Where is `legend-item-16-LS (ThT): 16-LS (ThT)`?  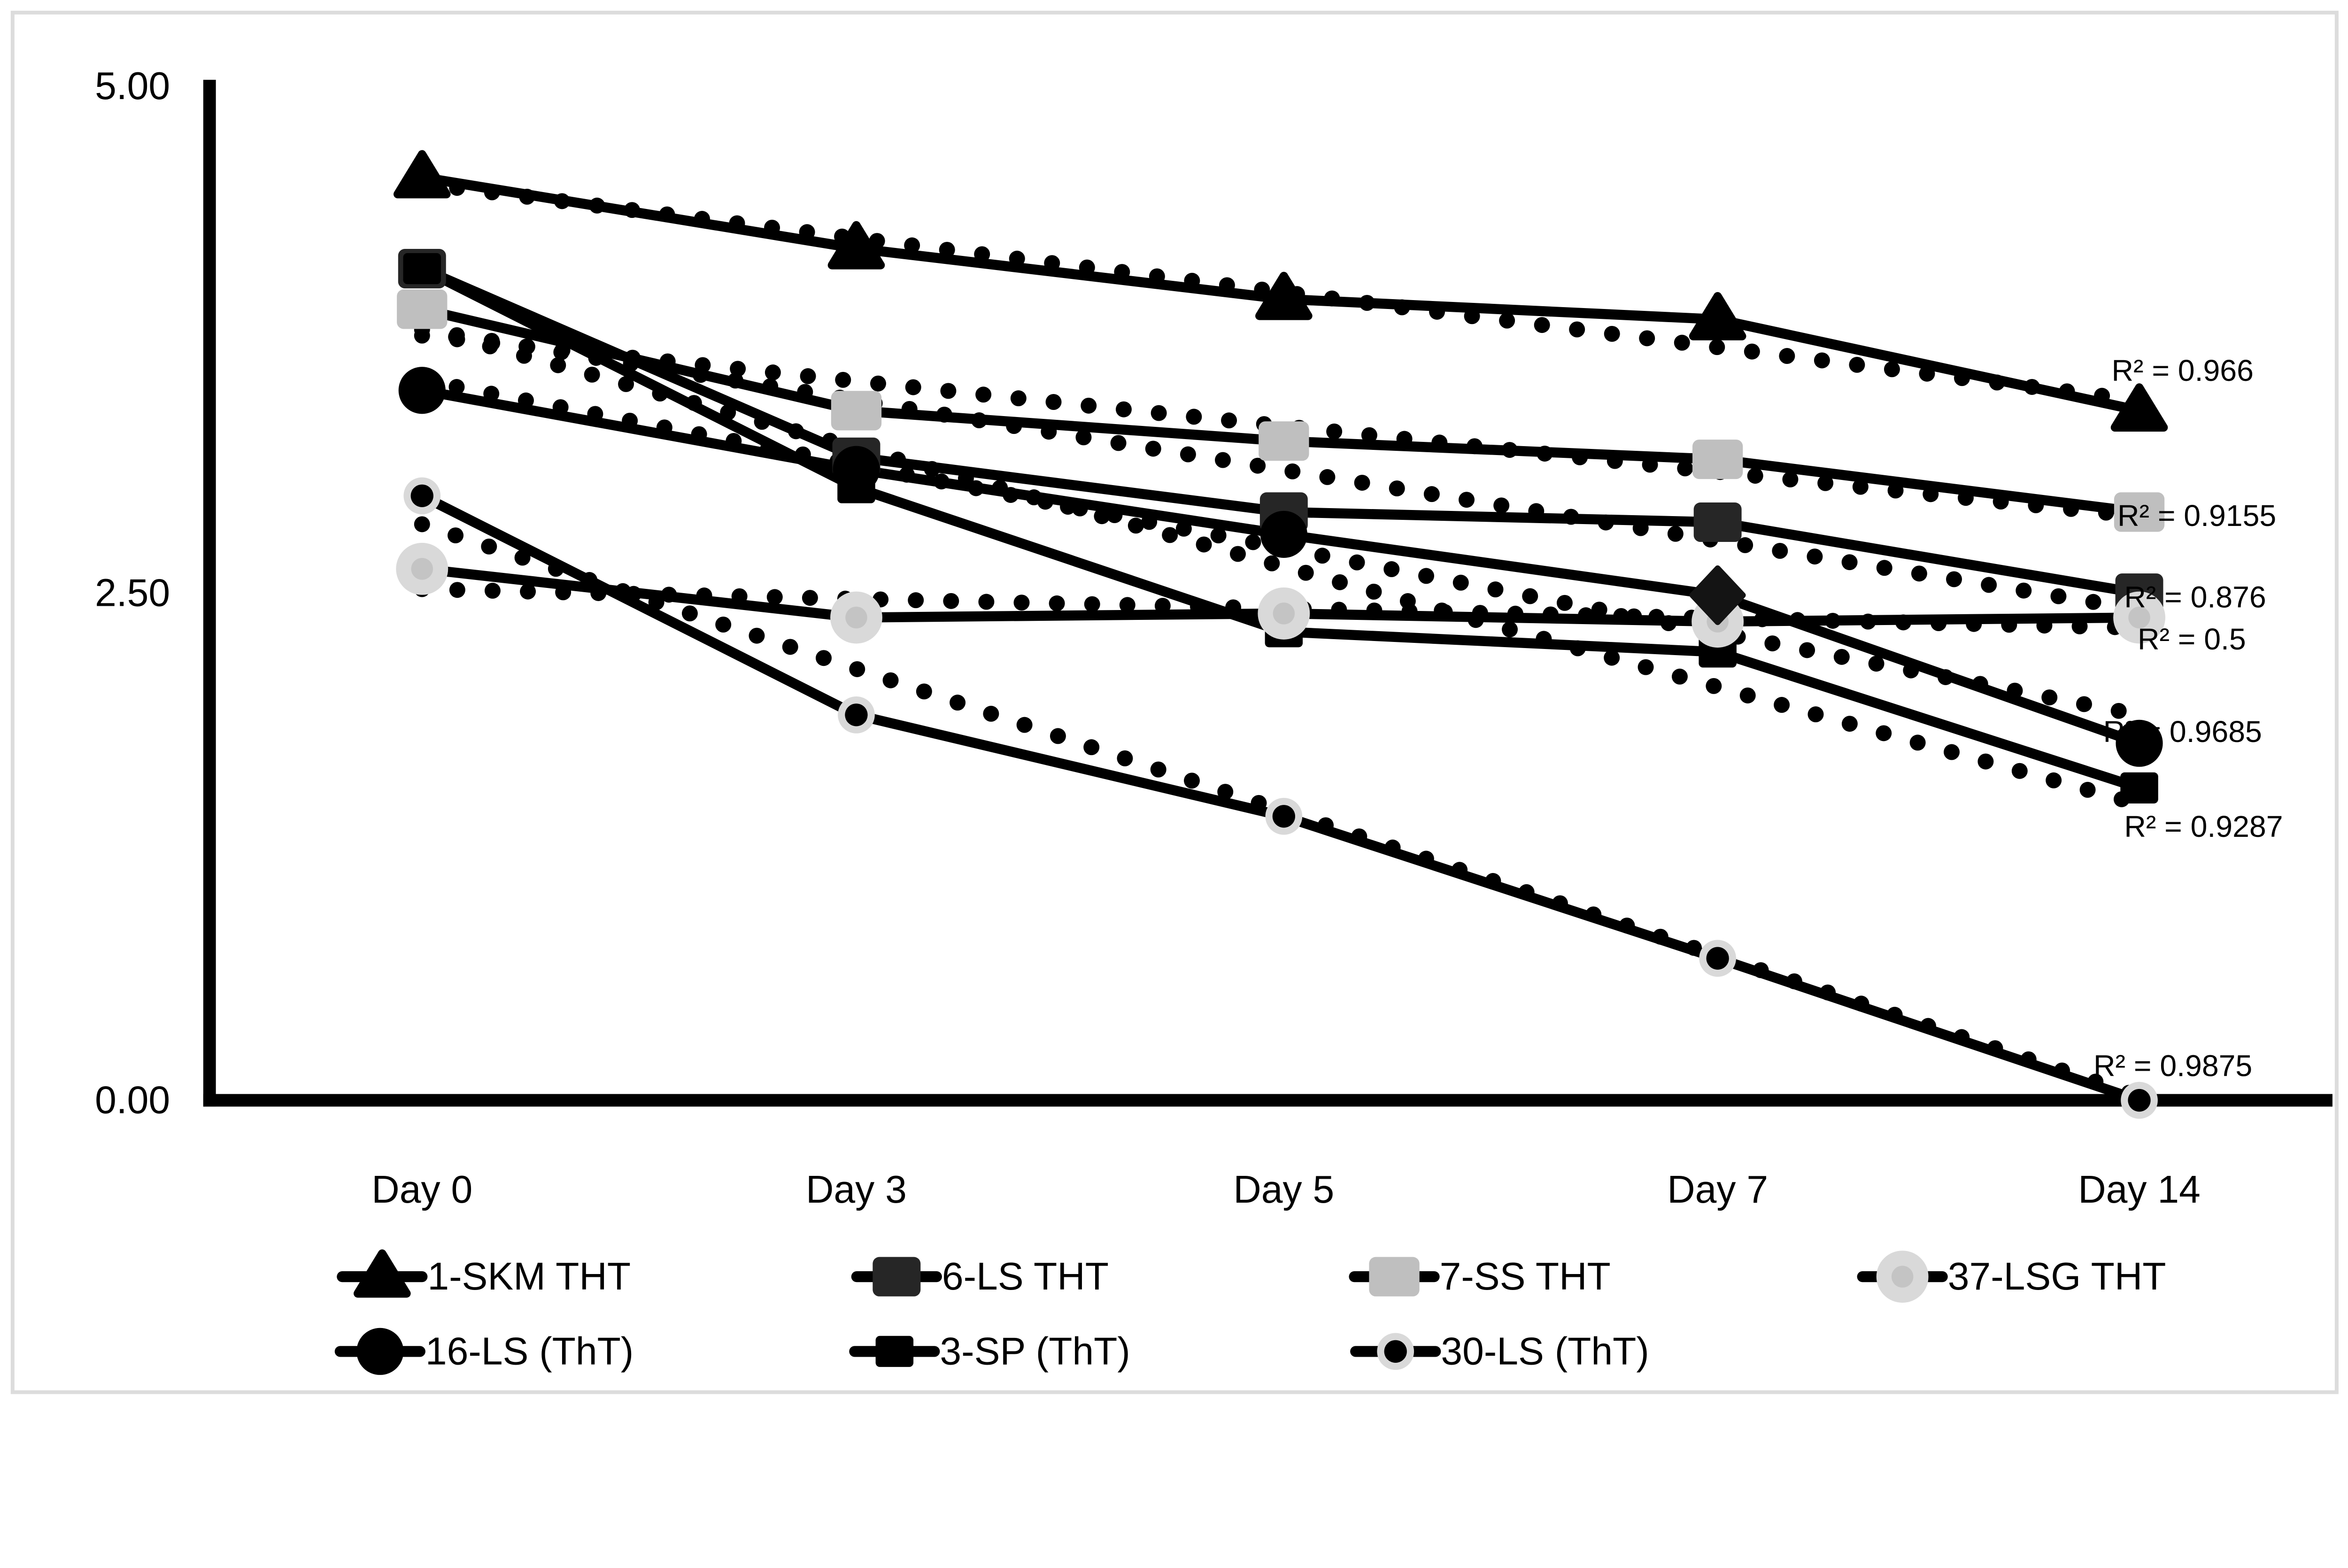
legend-item-16-LS (ThT): 16-LS (ThT) is located at coordinates (483, 1351).